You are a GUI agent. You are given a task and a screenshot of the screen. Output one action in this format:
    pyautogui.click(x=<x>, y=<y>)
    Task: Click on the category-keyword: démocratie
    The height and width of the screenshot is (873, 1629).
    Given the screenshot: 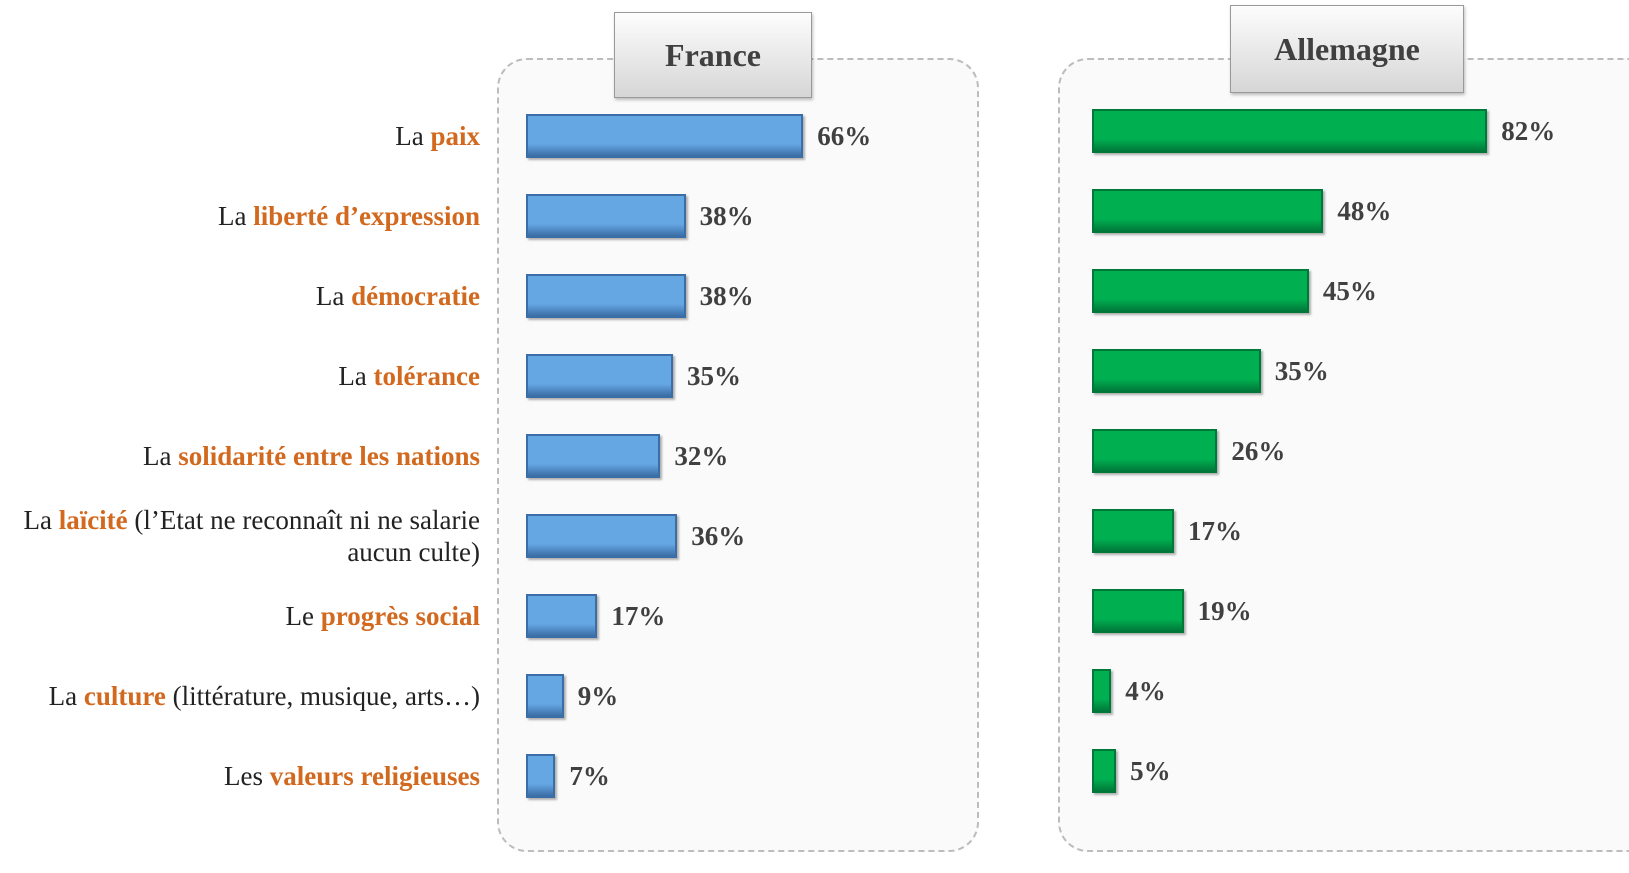 What is the action you would take?
    pyautogui.click(x=415, y=296)
    